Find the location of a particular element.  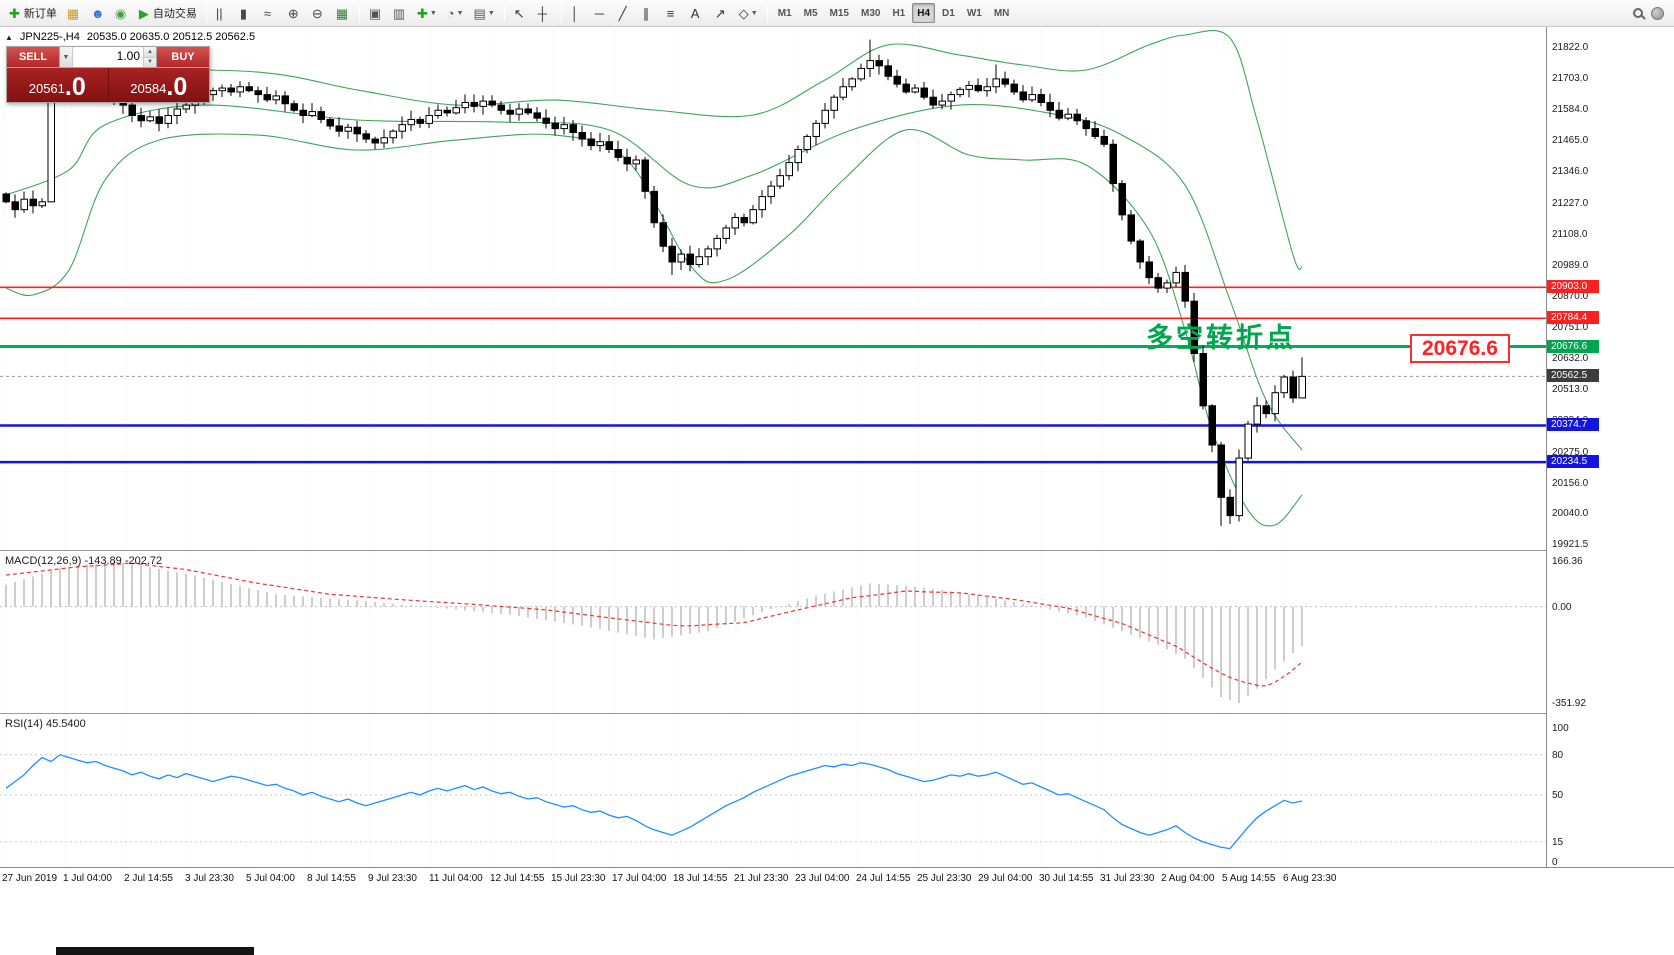

channel-icon-glyph: ∥ is located at coordinates (646, 13).